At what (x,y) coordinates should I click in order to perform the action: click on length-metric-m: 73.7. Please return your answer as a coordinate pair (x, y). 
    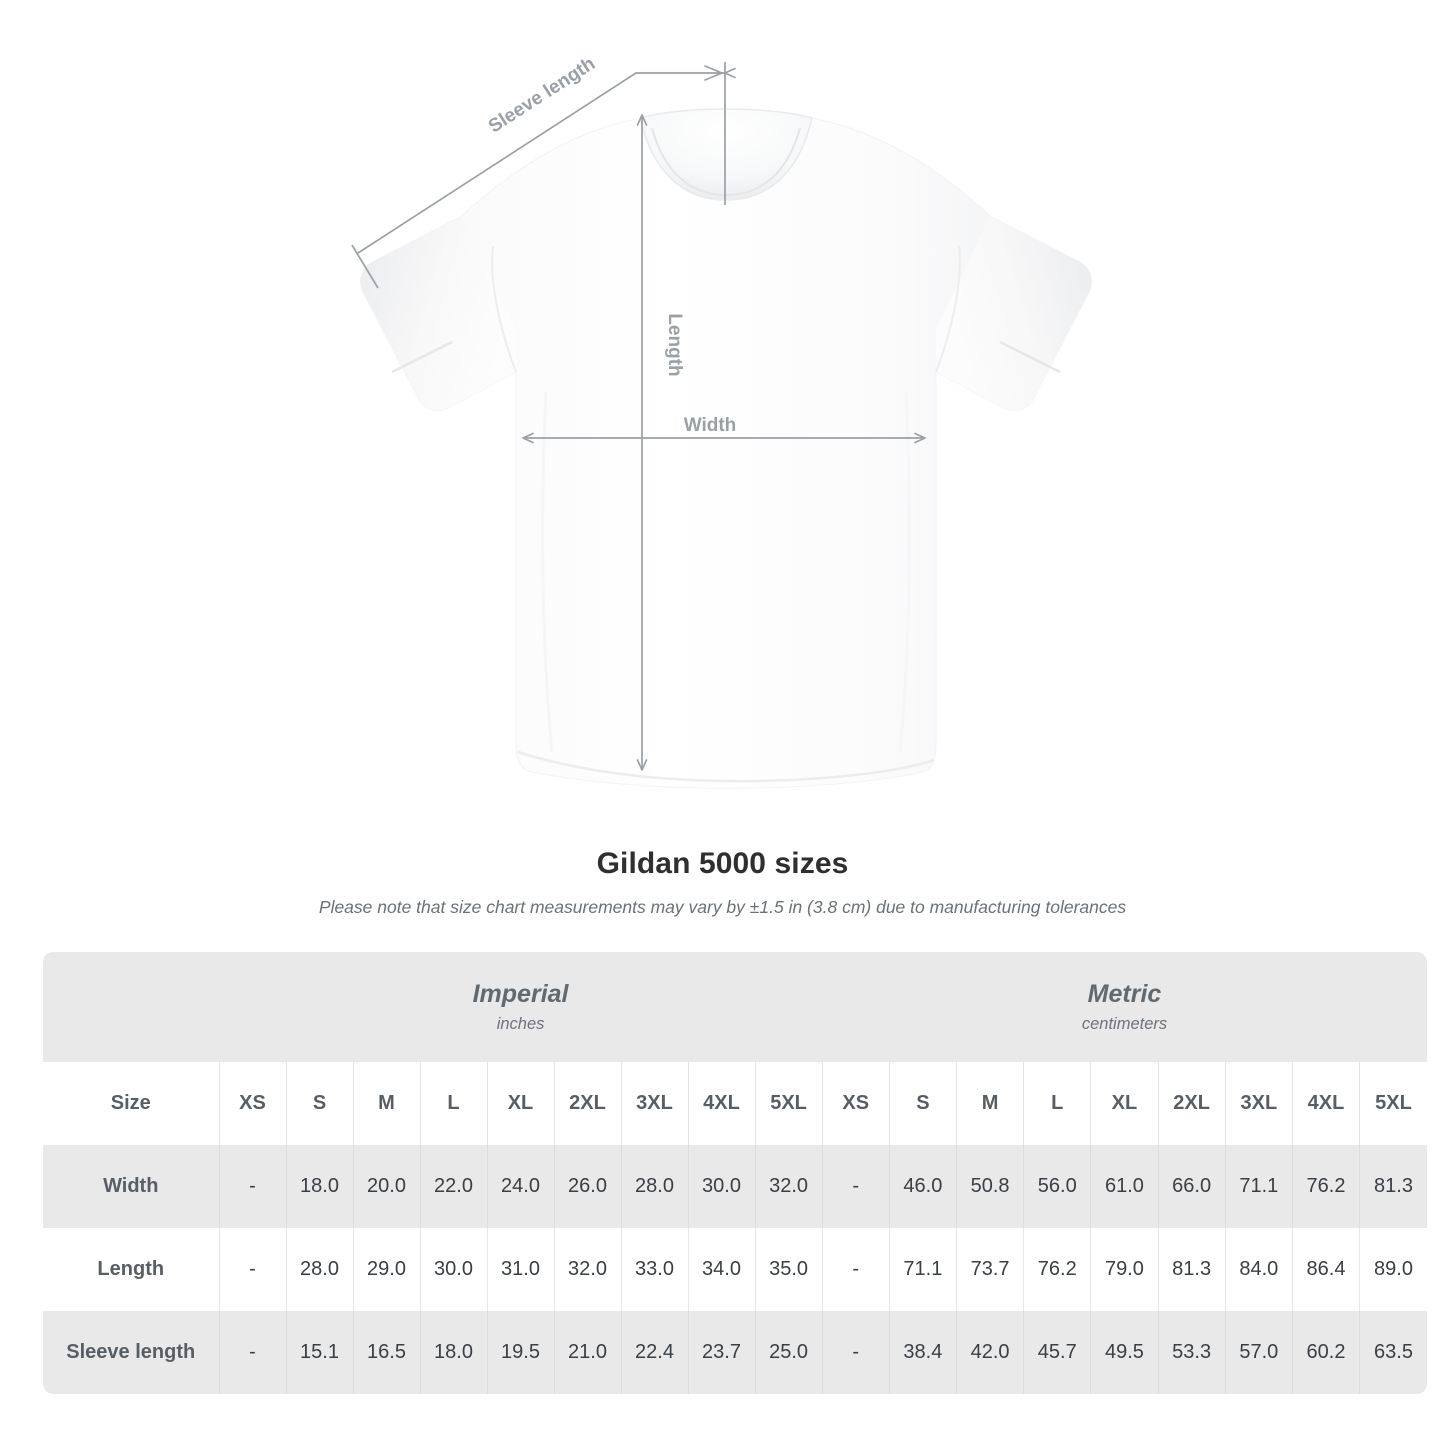
    Looking at the image, I should click on (989, 1269).